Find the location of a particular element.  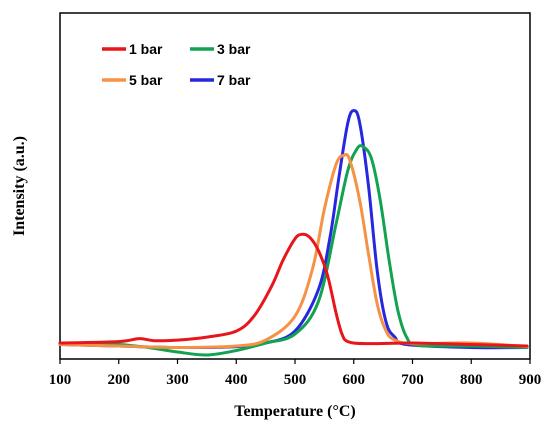

y-axis-title: Intensity (a.u.) is located at coordinates (19, 186).